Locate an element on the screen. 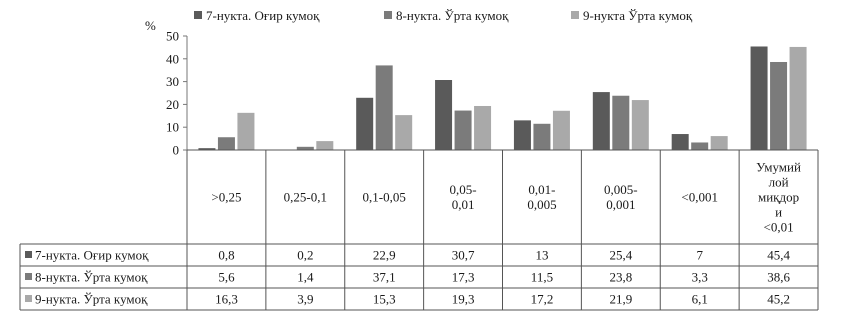 The width and height of the screenshot is (841, 320). bar-s2-c6 is located at coordinates (621, 122).